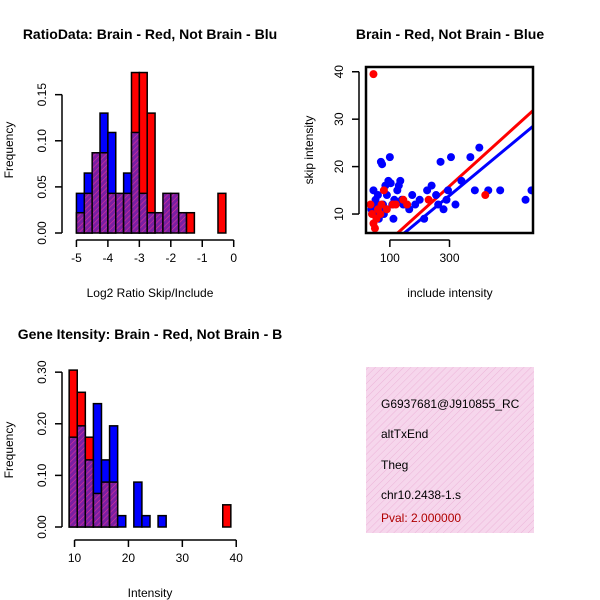 The width and height of the screenshot is (600, 600). What do you see at coordinates (339, 214) in the screenshot?
I see `scatter-y-tick-label: 10` at bounding box center [339, 214].